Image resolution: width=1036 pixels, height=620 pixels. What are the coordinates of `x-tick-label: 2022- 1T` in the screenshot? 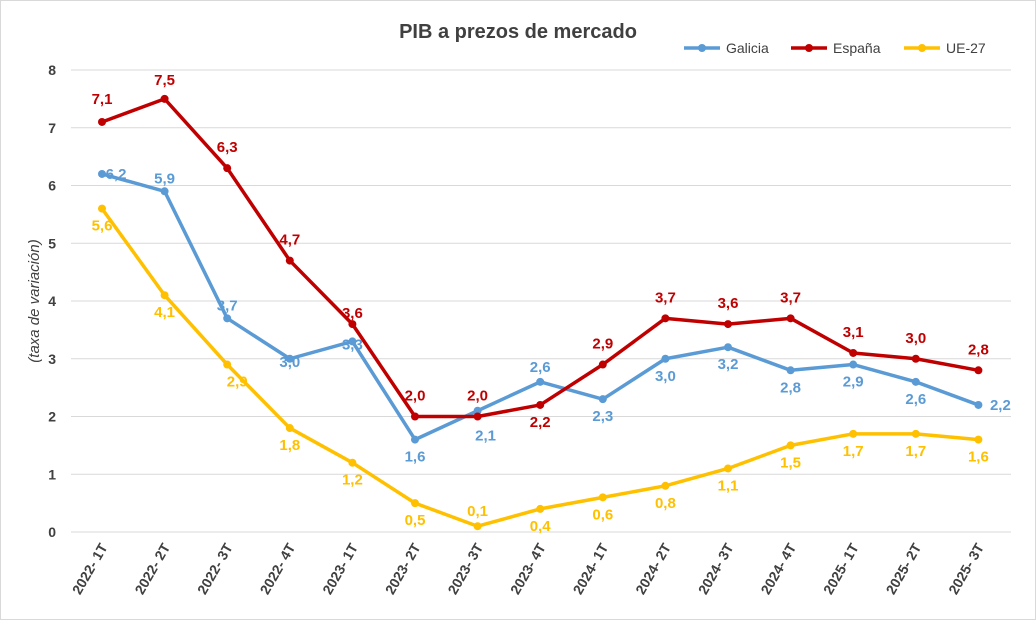 It's located at (90, 568).